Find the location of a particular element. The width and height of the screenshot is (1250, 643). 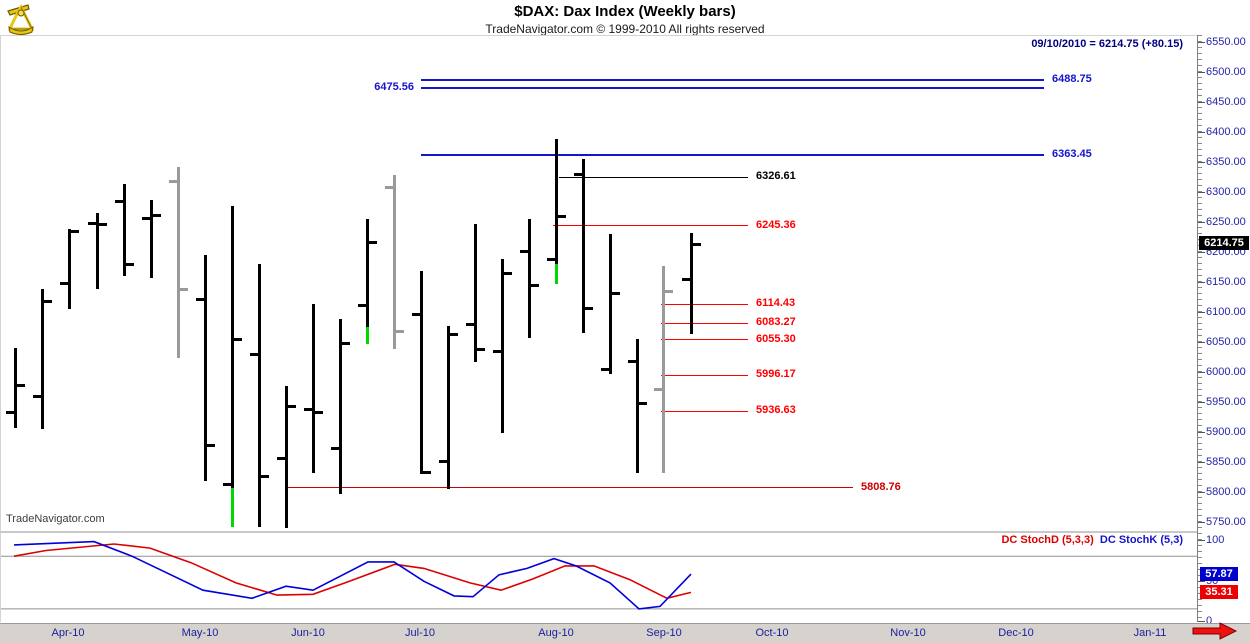

month-label: May-10 is located at coordinates (200, 633).